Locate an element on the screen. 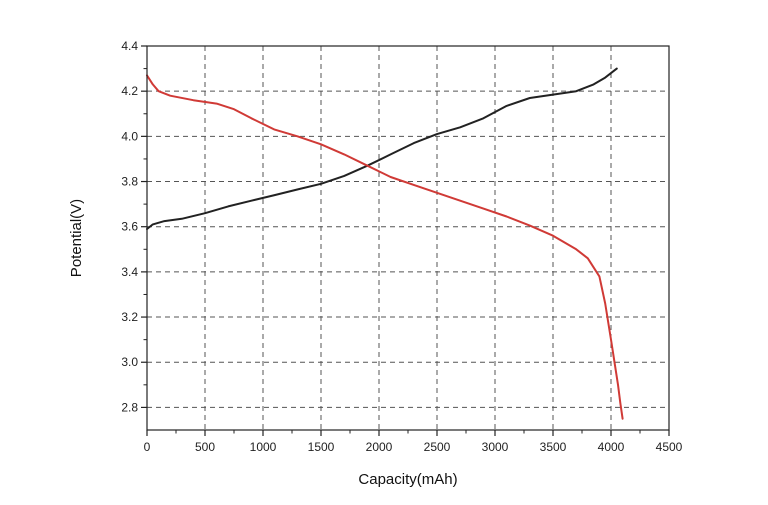 This screenshot has width=768, height=505. y-tick-label-7: 4.2 is located at coordinates (129, 91).